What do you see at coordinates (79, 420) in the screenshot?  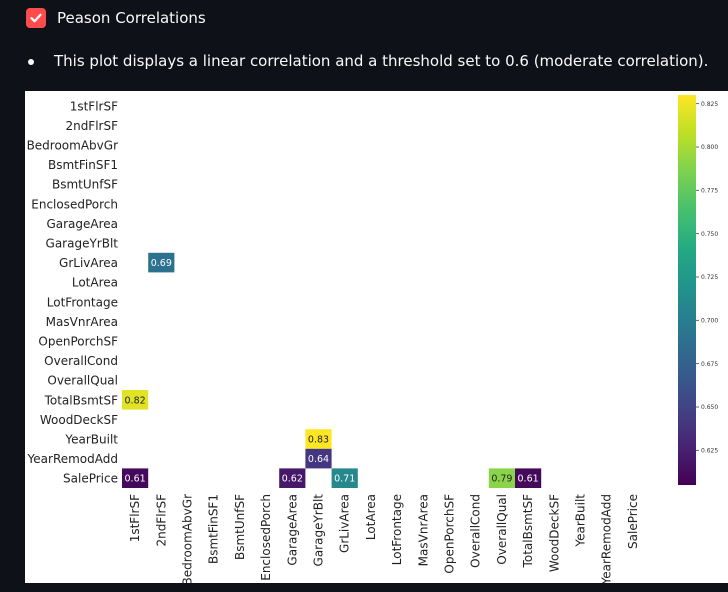 I see `row-label: WoodDeckSF` at bounding box center [79, 420].